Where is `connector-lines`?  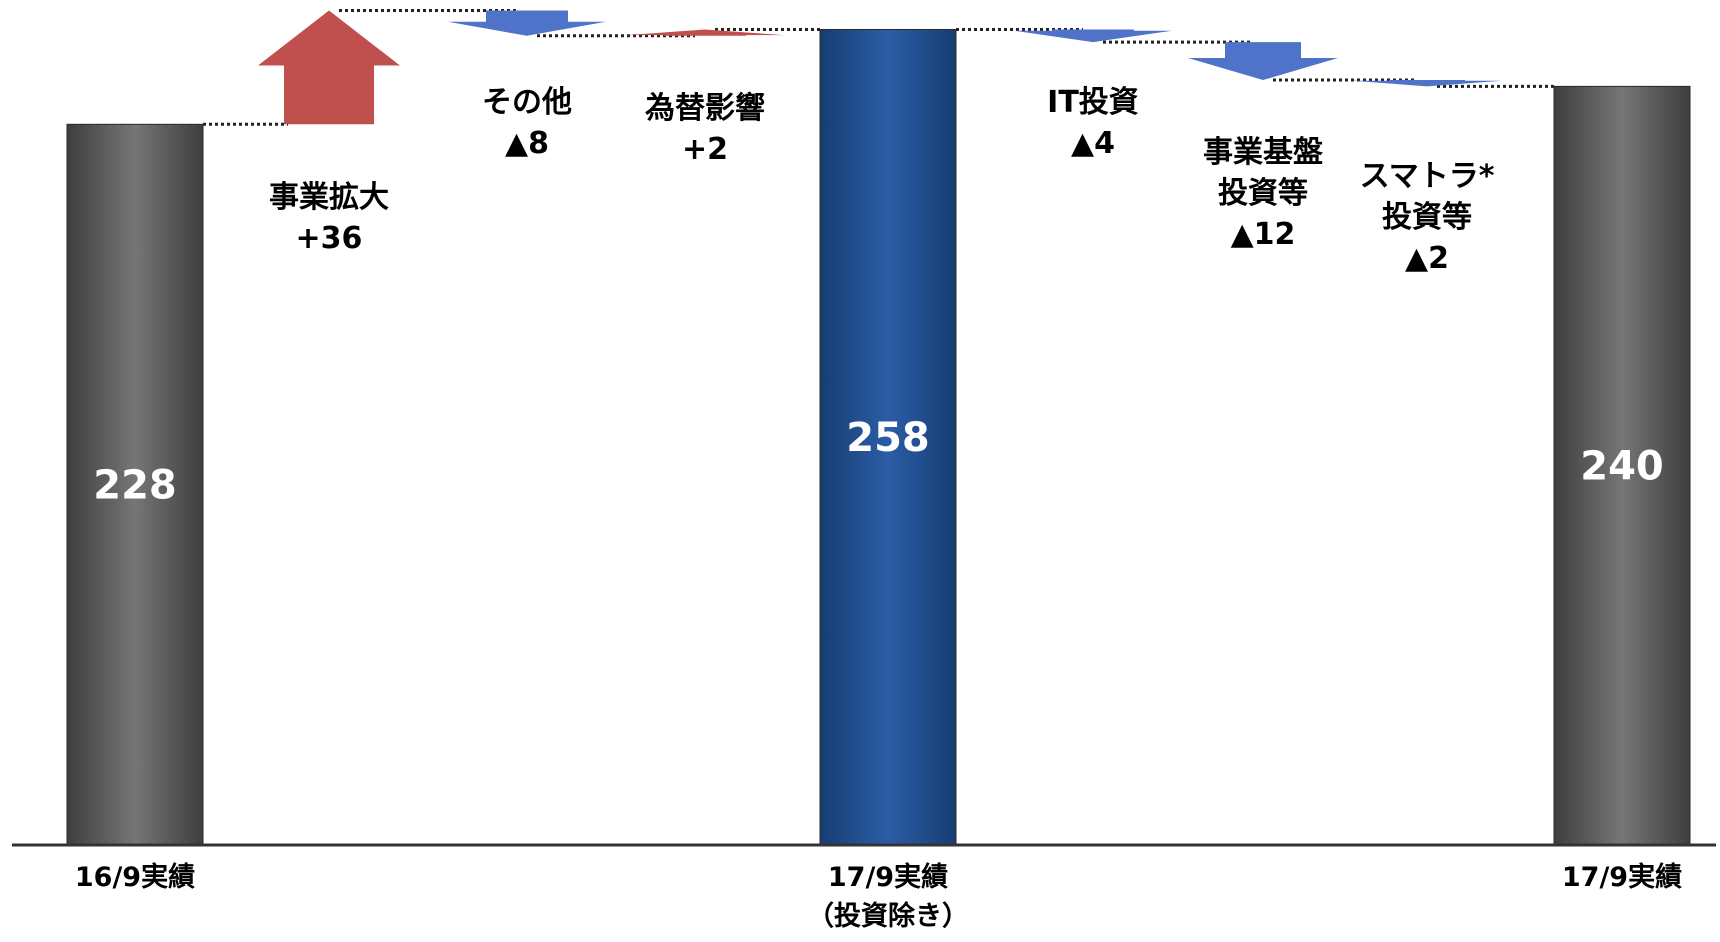
connector-lines is located at coordinates (878, 67).